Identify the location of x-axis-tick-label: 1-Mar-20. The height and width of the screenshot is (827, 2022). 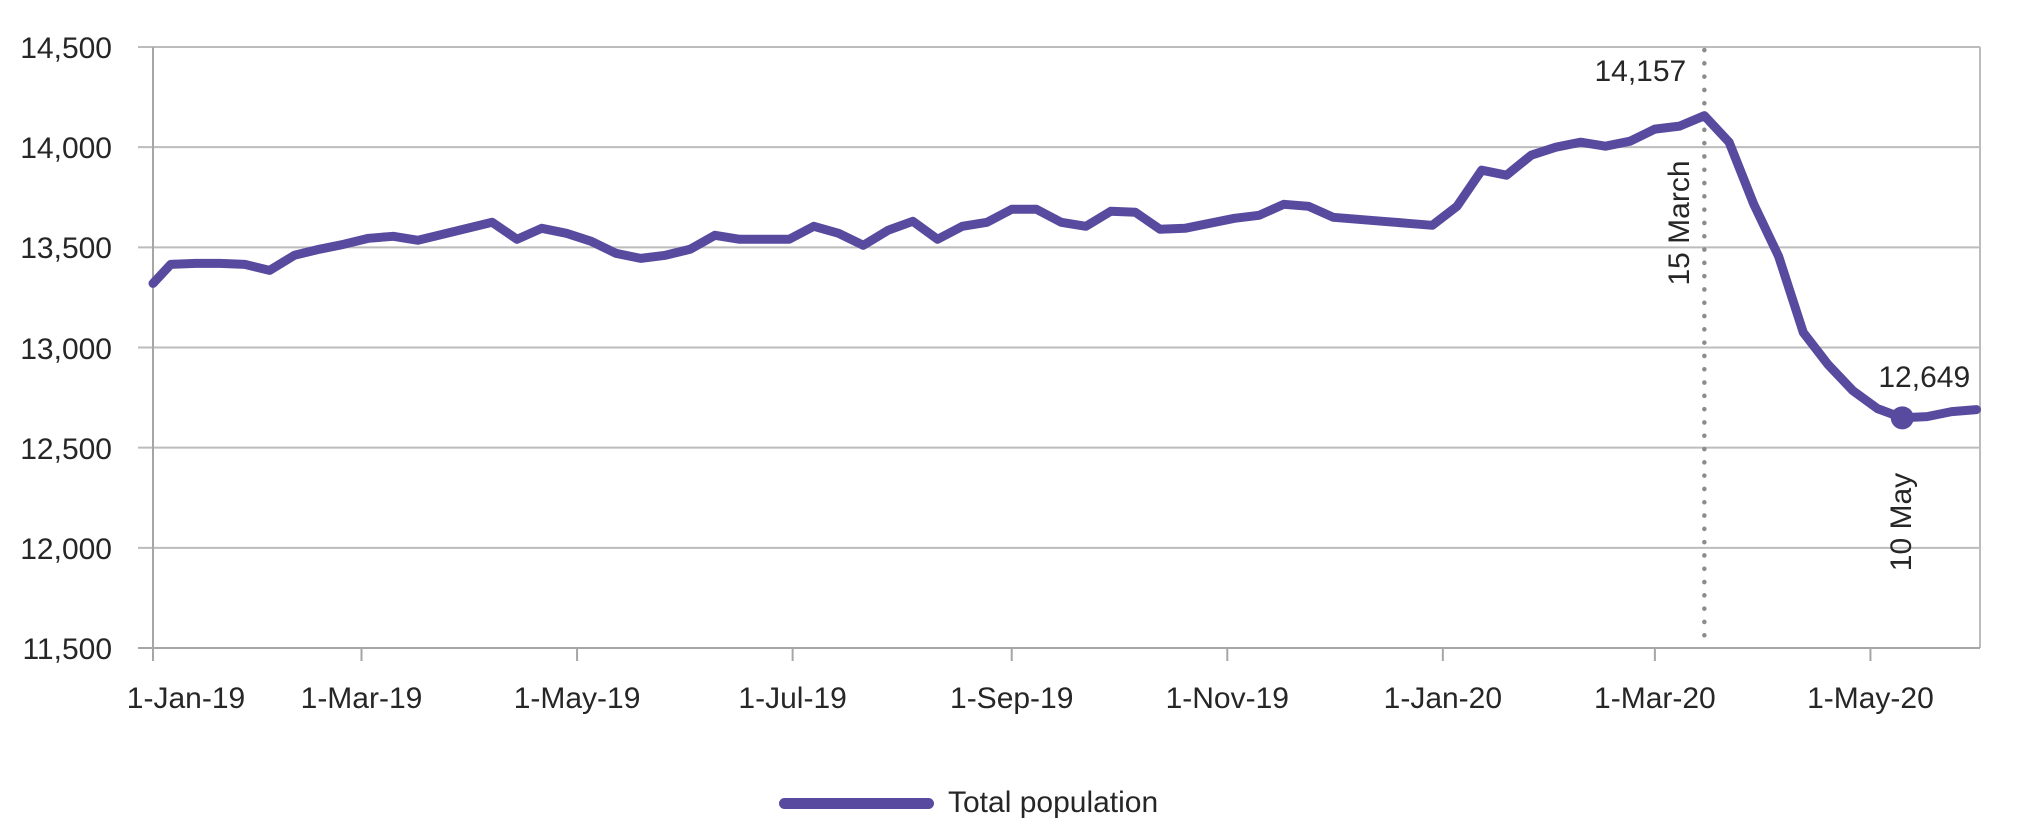
(1655, 698).